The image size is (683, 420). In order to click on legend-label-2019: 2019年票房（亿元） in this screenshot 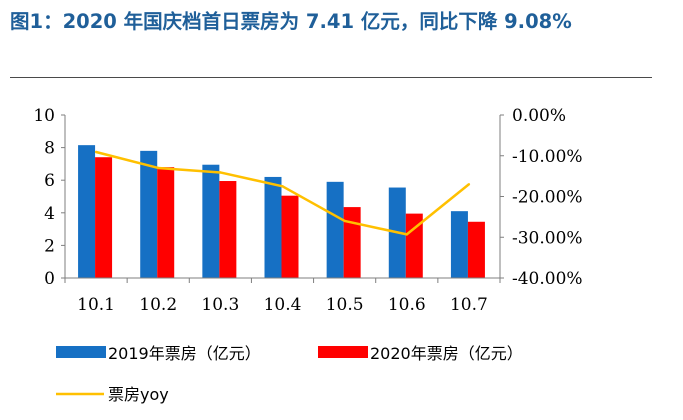, I will do `click(184, 353)`.